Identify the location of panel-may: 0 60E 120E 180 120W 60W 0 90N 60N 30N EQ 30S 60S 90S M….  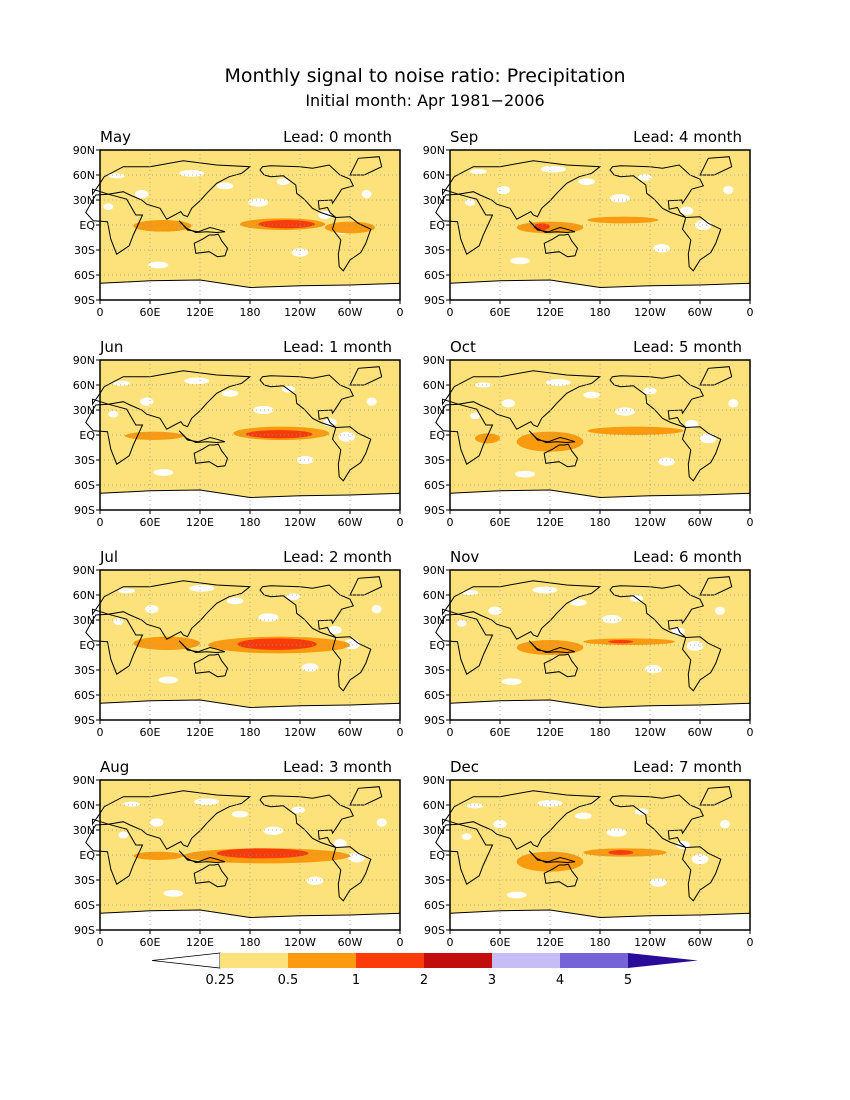
(238, 223).